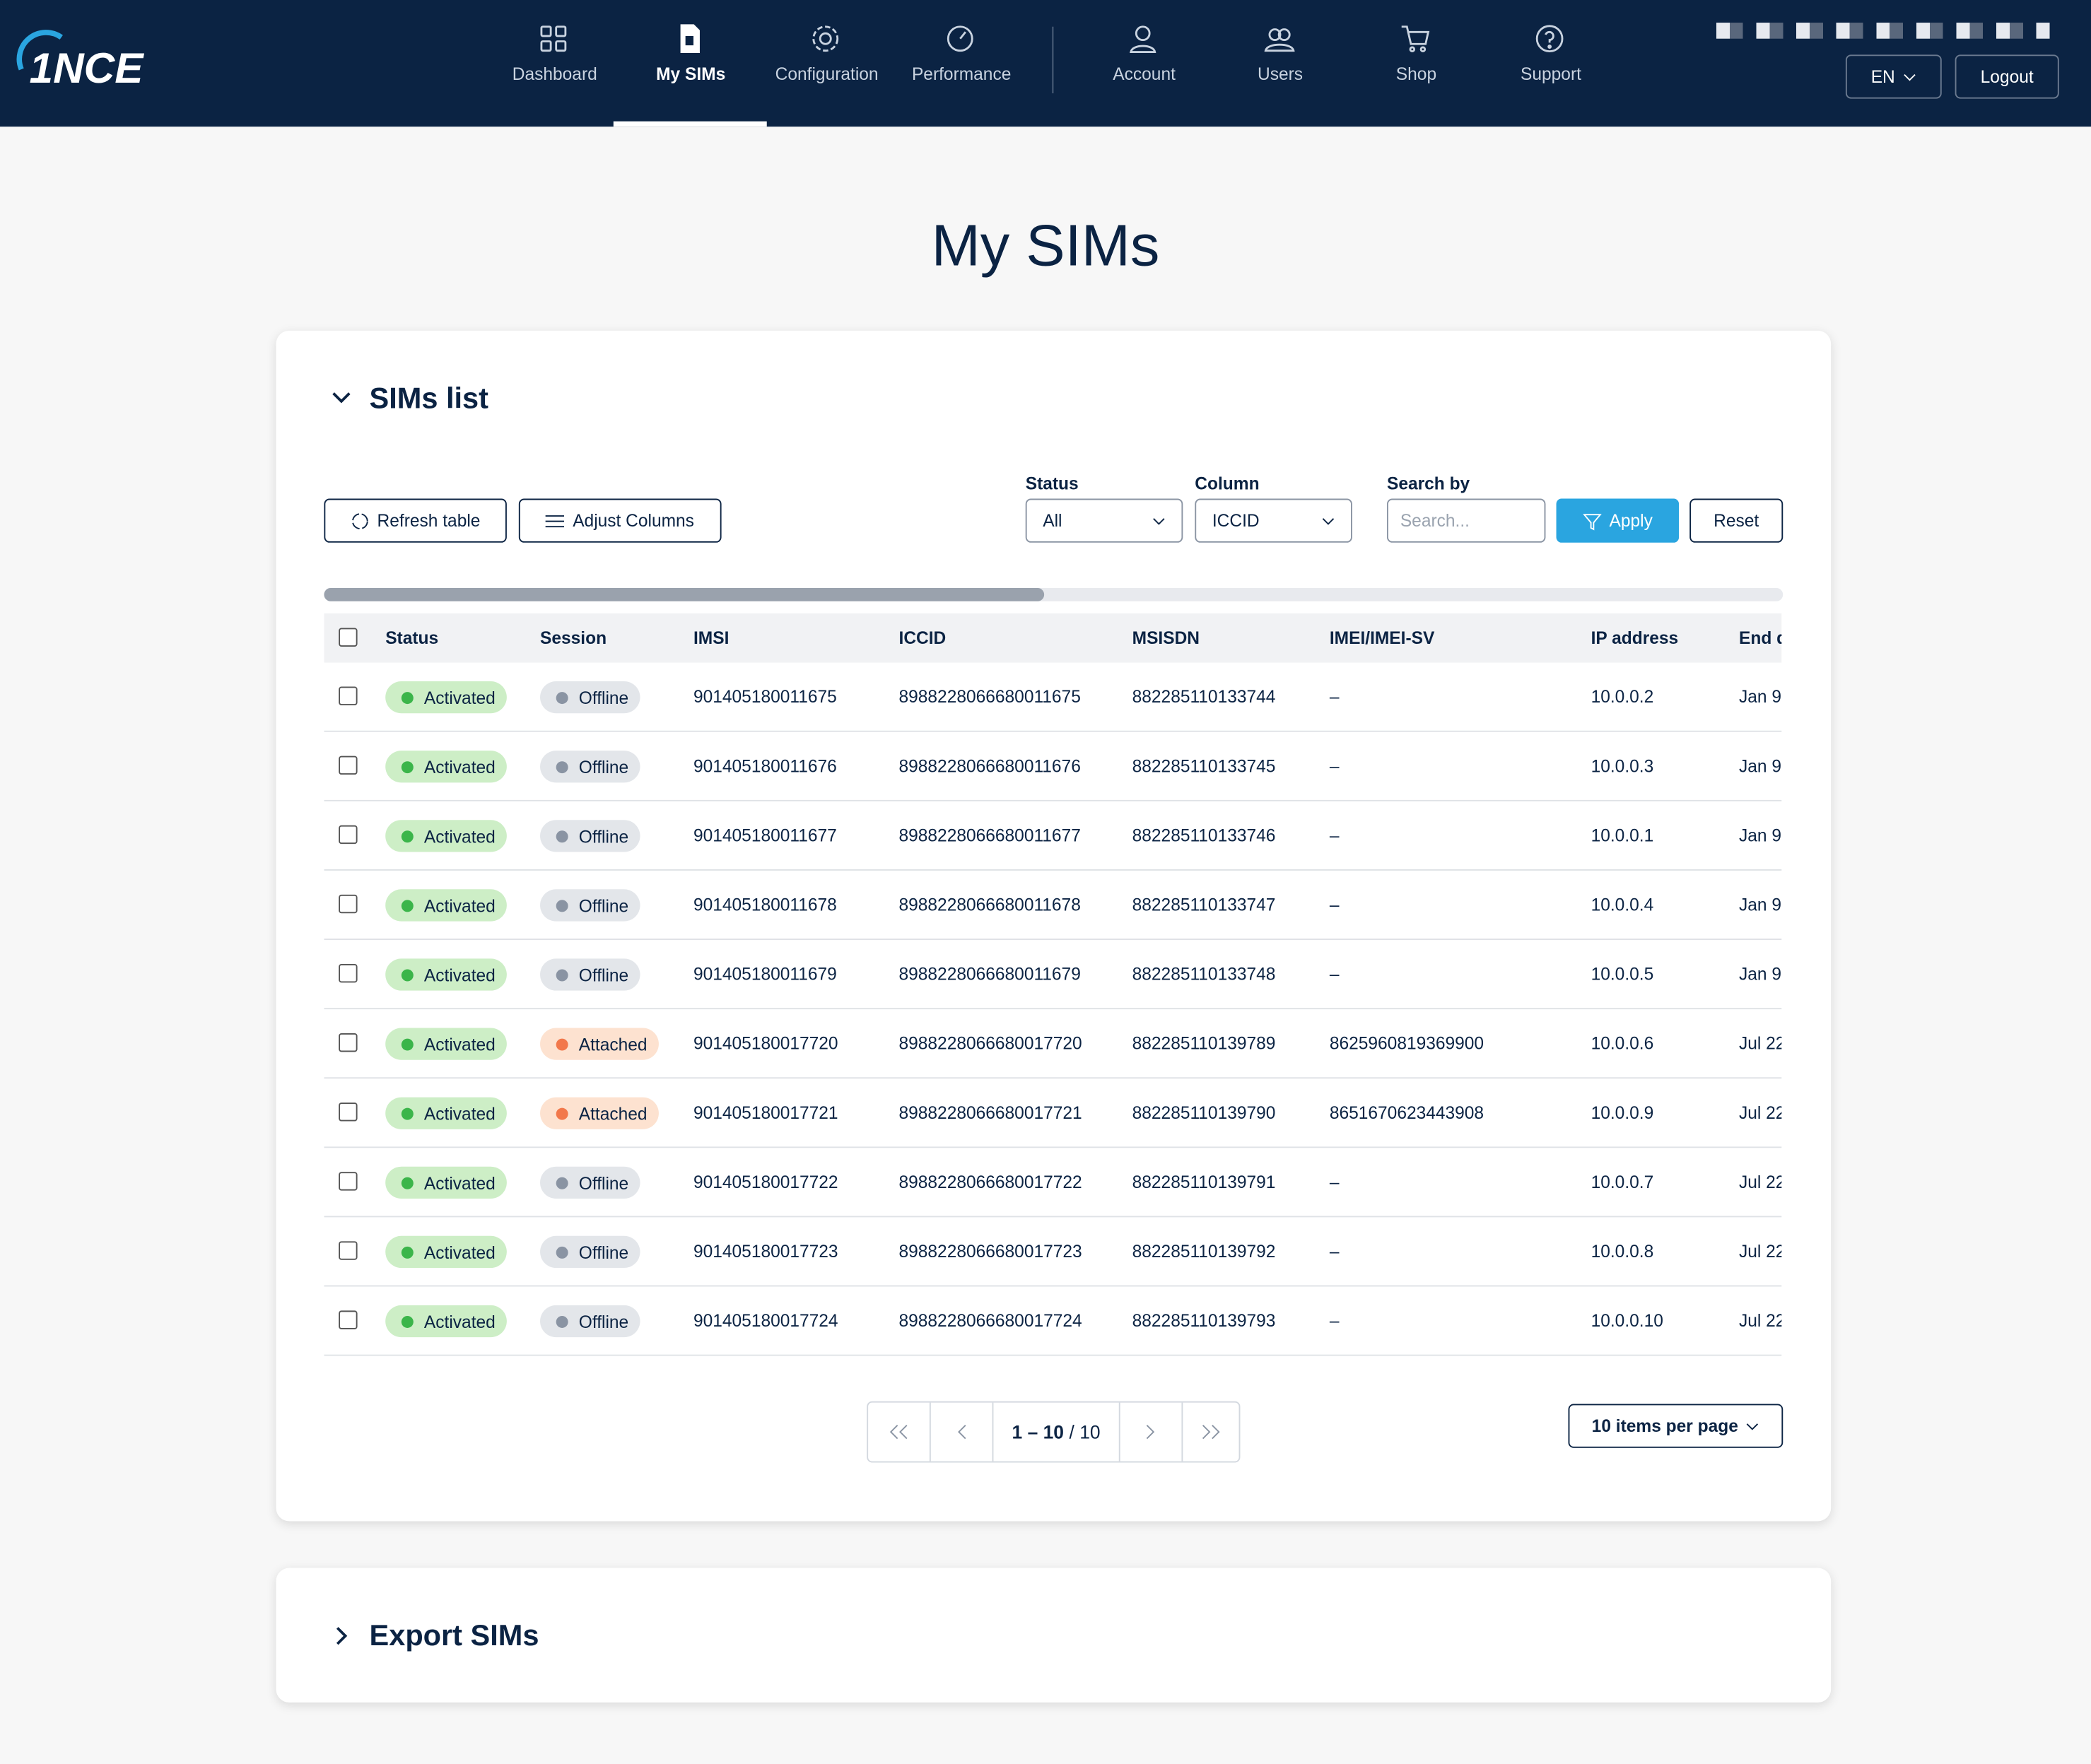 The image size is (2091, 1764). I want to click on table-cell: 10.0.0.10, so click(1627, 1321).